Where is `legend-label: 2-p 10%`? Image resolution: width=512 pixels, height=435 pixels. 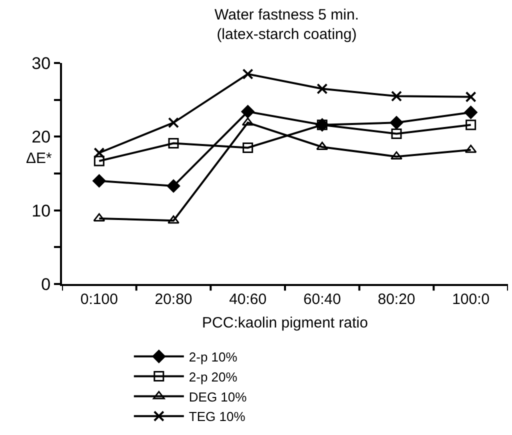
legend-label: 2-p 10% is located at coordinates (213, 356).